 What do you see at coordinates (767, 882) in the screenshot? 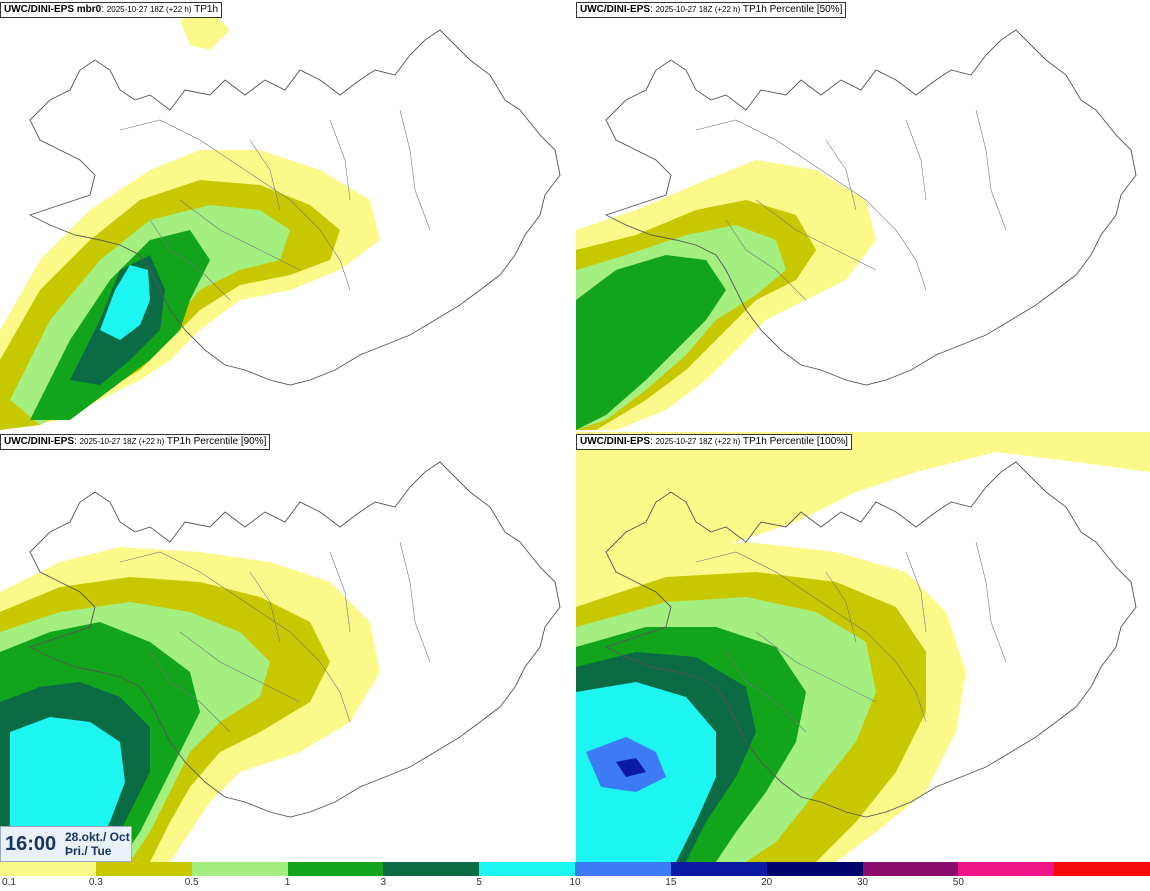
I see `legend-tick-label: 20` at bounding box center [767, 882].